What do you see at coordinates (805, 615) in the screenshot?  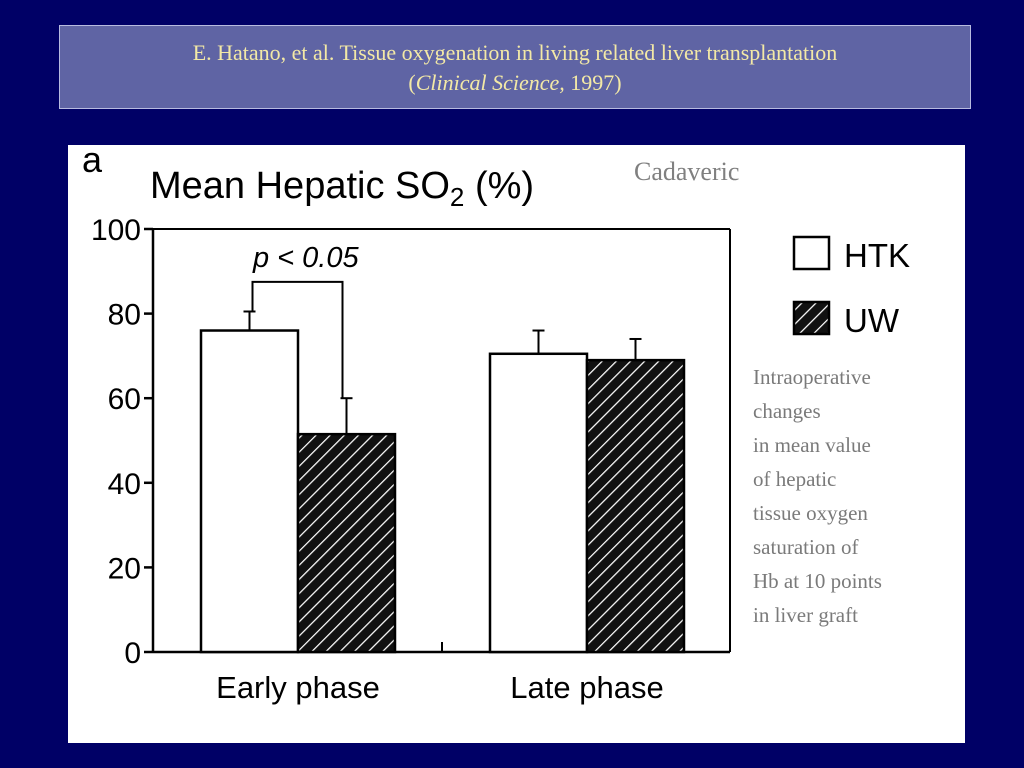 I see `description-line: in liver graft` at bounding box center [805, 615].